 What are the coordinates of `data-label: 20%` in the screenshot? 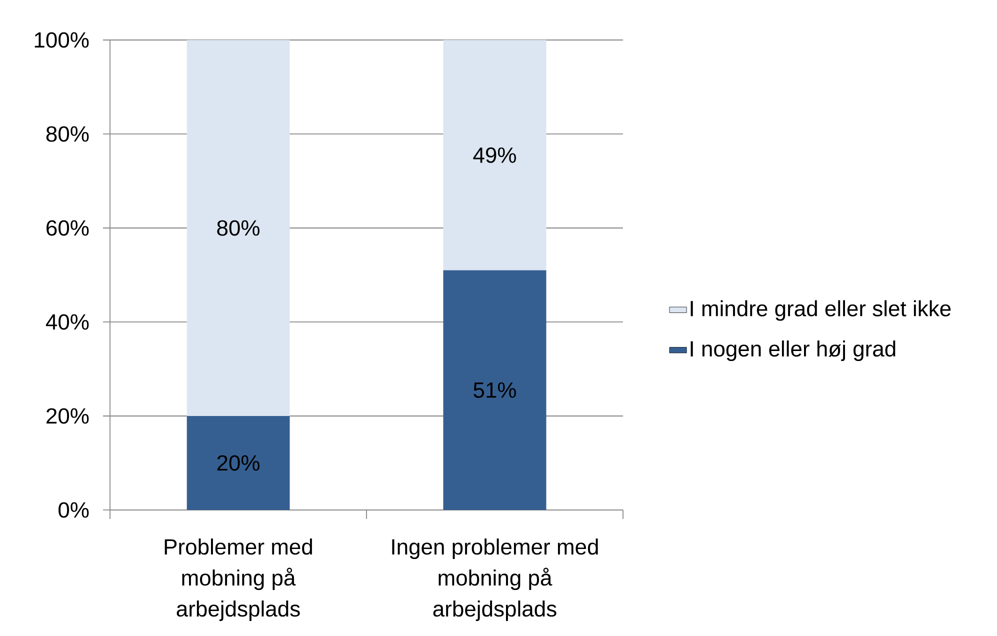 It's located at (238, 463).